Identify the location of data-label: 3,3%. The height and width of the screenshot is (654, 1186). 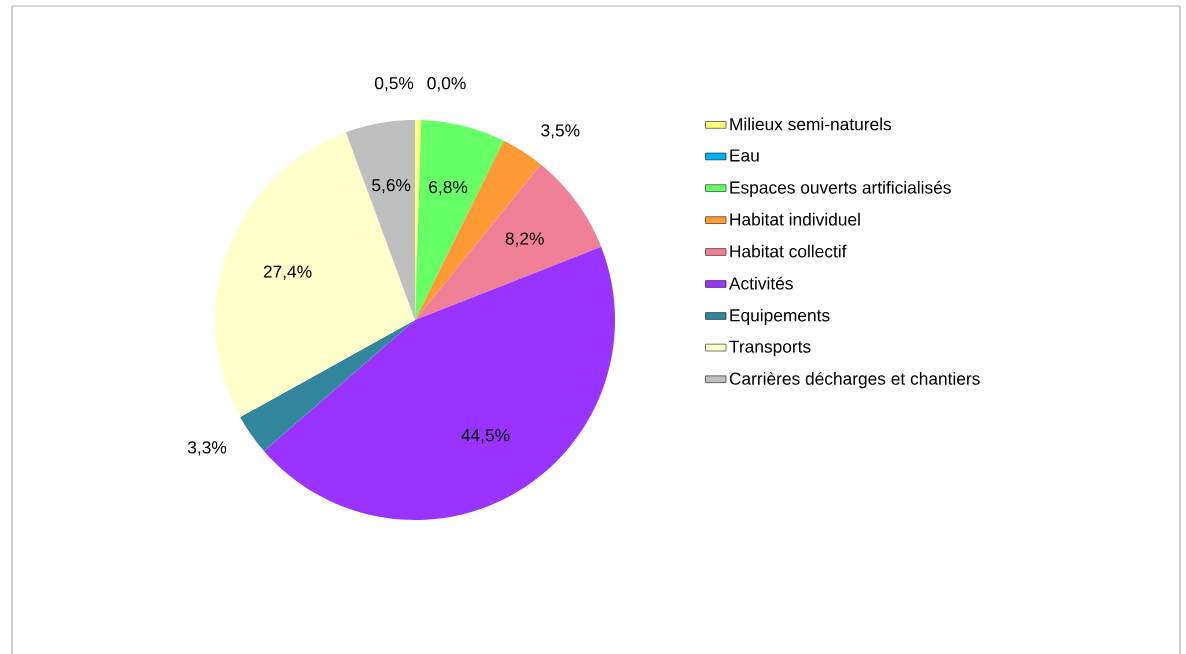
(207, 448).